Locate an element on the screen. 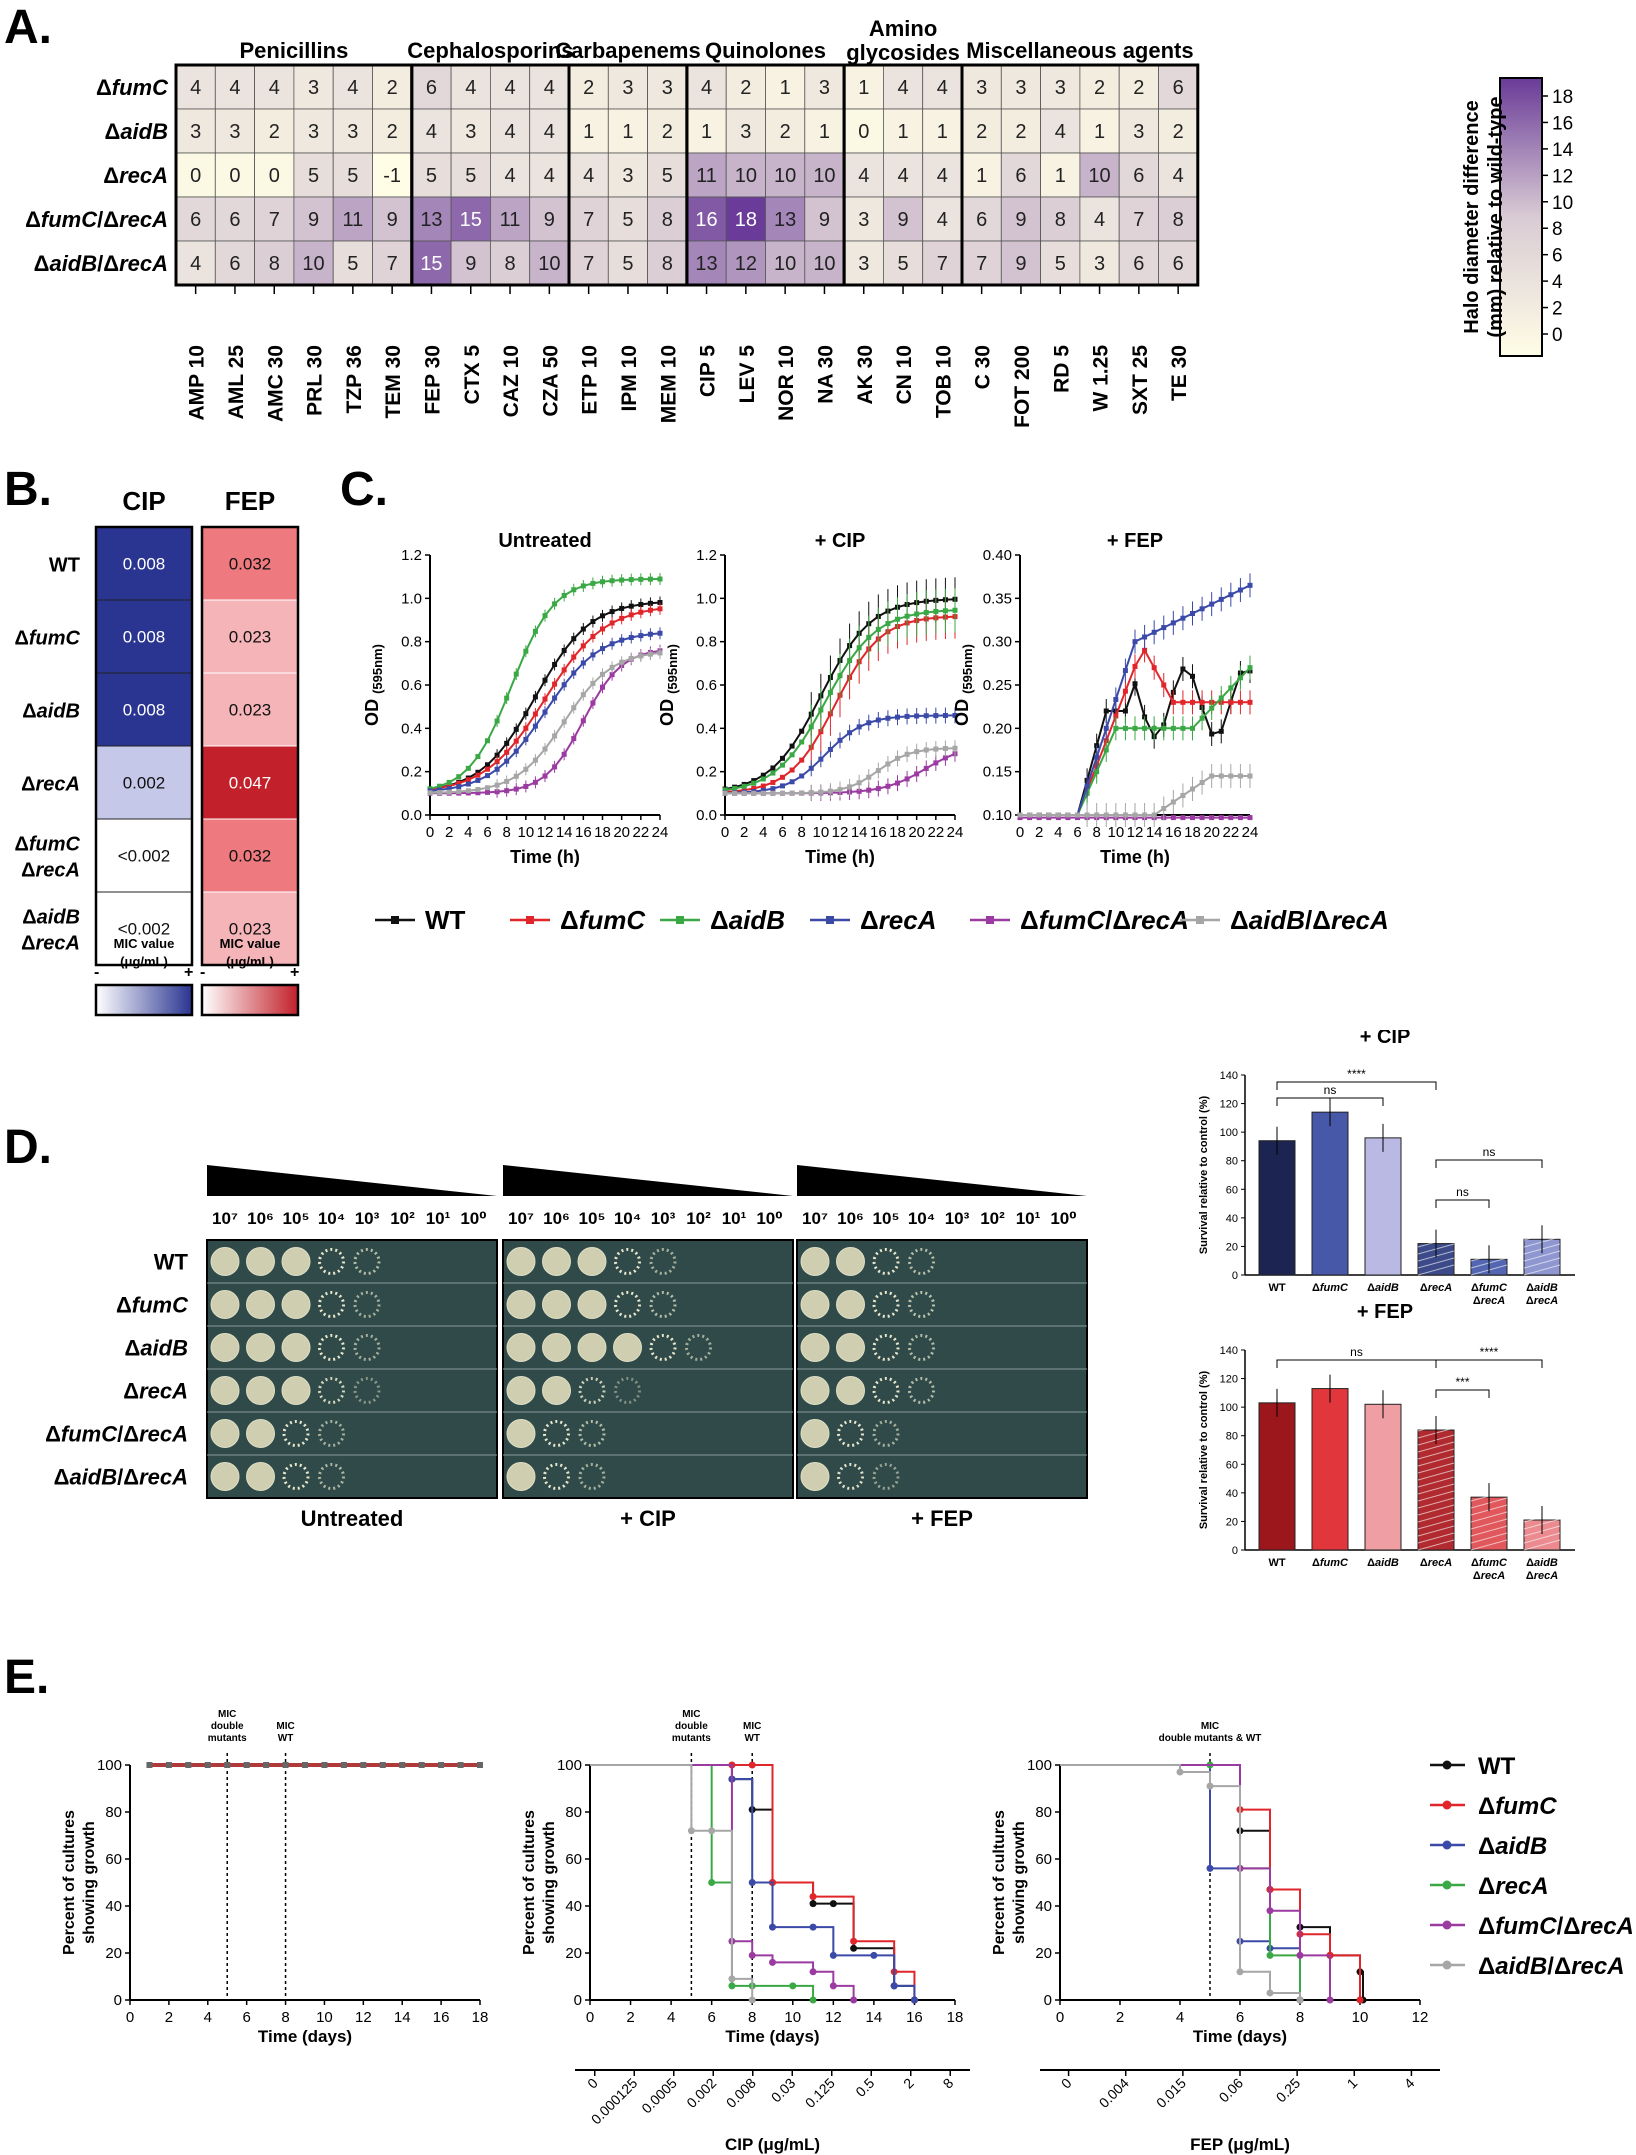 The height and width of the screenshot is (2155, 1636). survival-legend-label: ΔaidB/ΔrecA is located at coordinates (1551, 1966).